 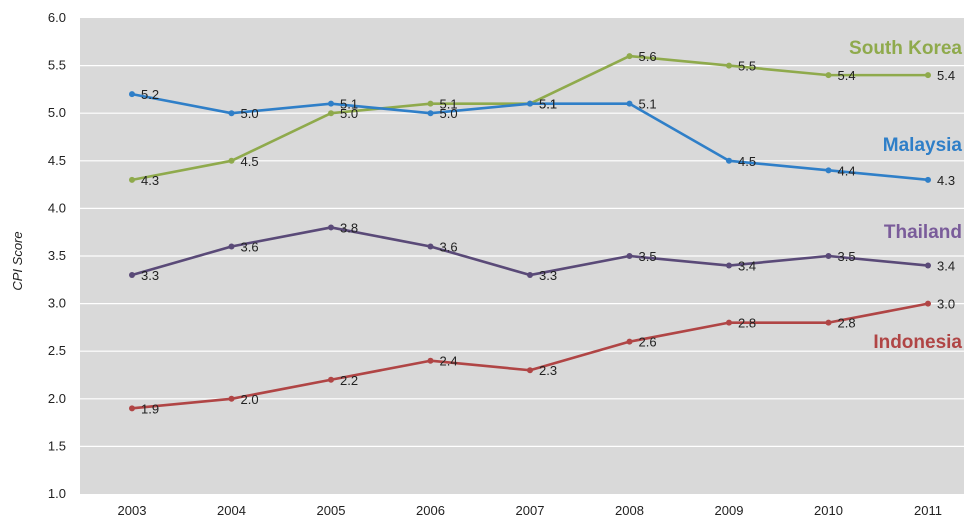 What do you see at coordinates (629, 510) in the screenshot?
I see `x-tick-label: 2008` at bounding box center [629, 510].